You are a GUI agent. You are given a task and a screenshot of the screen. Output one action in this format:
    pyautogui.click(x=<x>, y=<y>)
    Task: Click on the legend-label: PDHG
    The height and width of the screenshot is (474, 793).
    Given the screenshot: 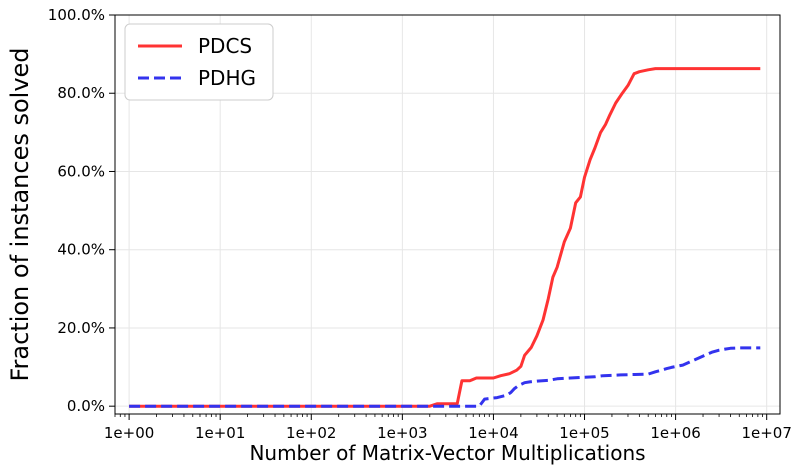 What is the action you would take?
    pyautogui.click(x=227, y=78)
    